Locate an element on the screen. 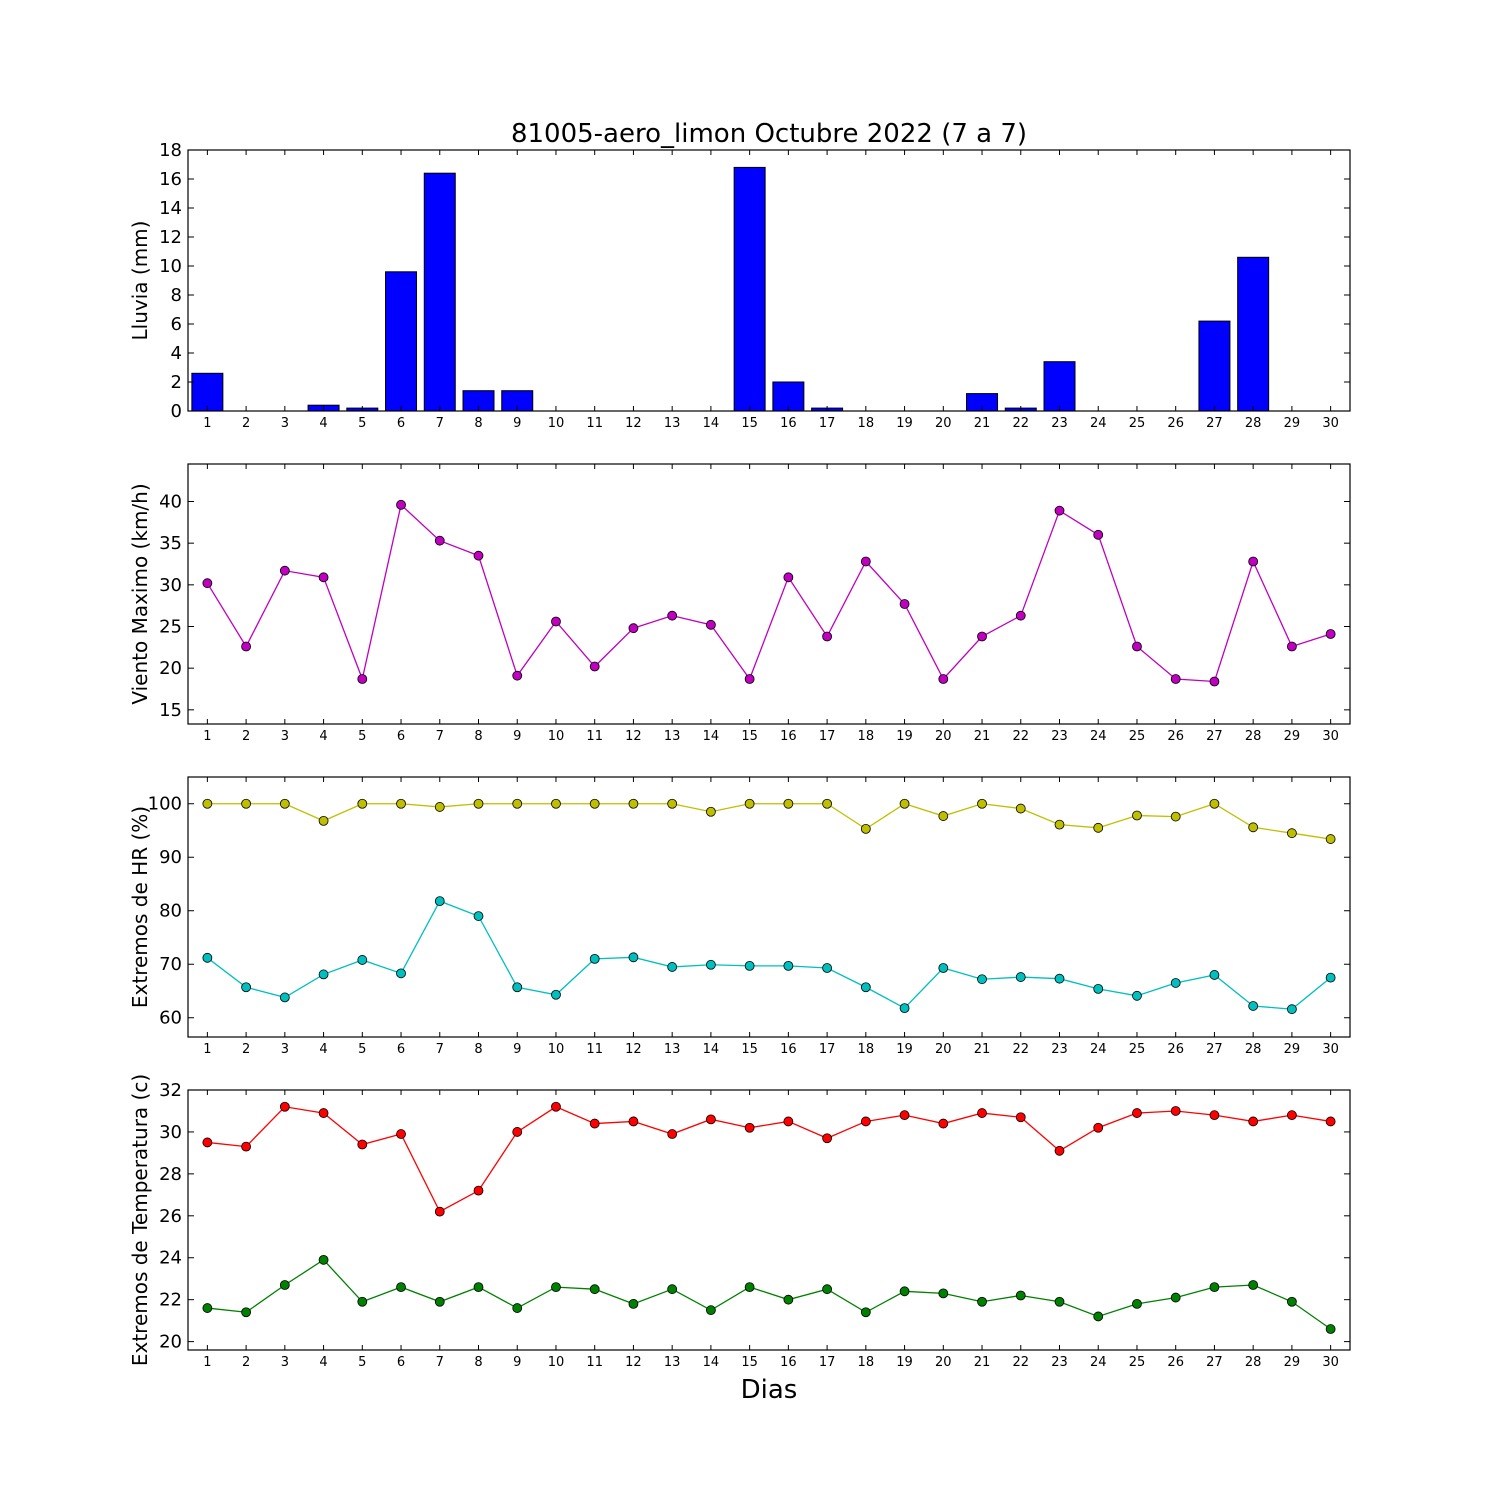  rain-xtick-label-12: 12 is located at coordinates (633, 423).